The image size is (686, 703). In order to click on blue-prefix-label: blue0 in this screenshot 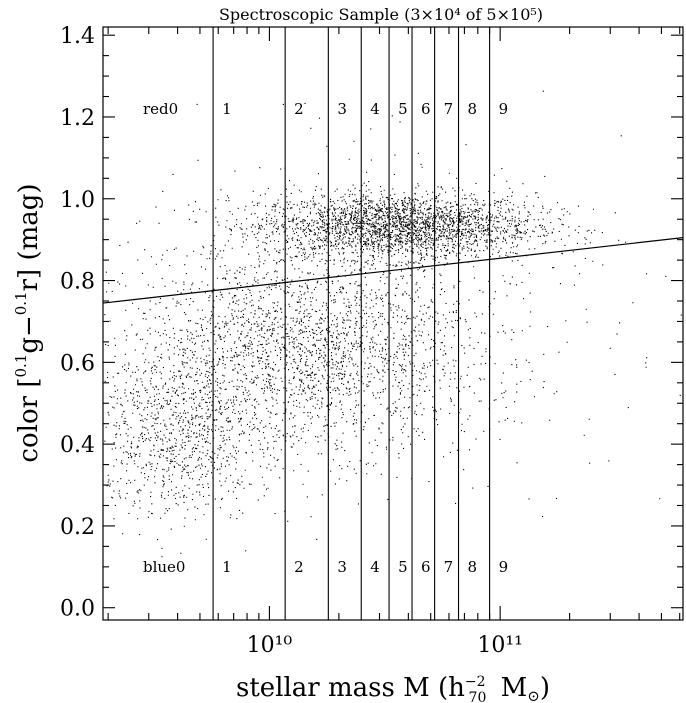, I will do `click(164, 567)`.